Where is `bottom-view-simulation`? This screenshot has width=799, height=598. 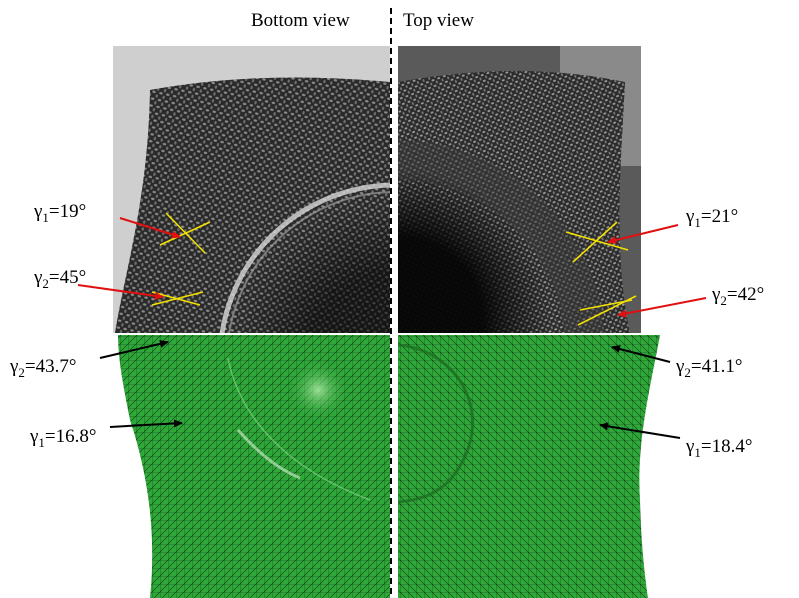
bottom-view-simulation is located at coordinates (254, 466).